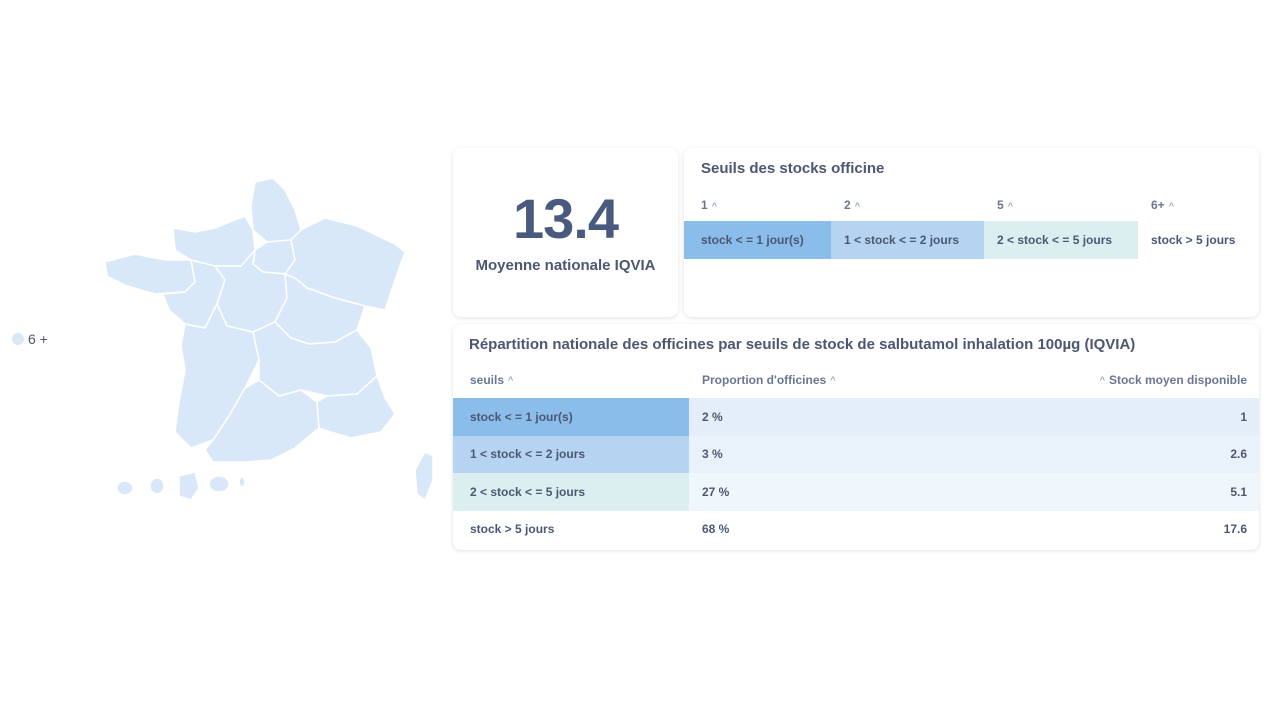 Image resolution: width=1280 pixels, height=720 pixels. Describe the element at coordinates (219, 484) in the screenshot. I see `island-reunion` at that location.